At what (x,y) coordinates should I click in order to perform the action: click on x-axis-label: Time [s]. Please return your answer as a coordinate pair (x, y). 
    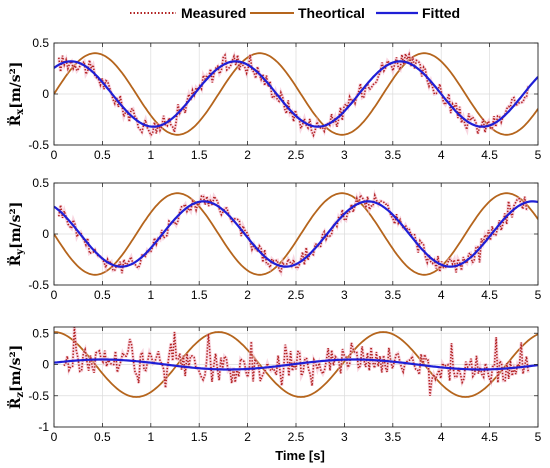
    Looking at the image, I should click on (300, 455).